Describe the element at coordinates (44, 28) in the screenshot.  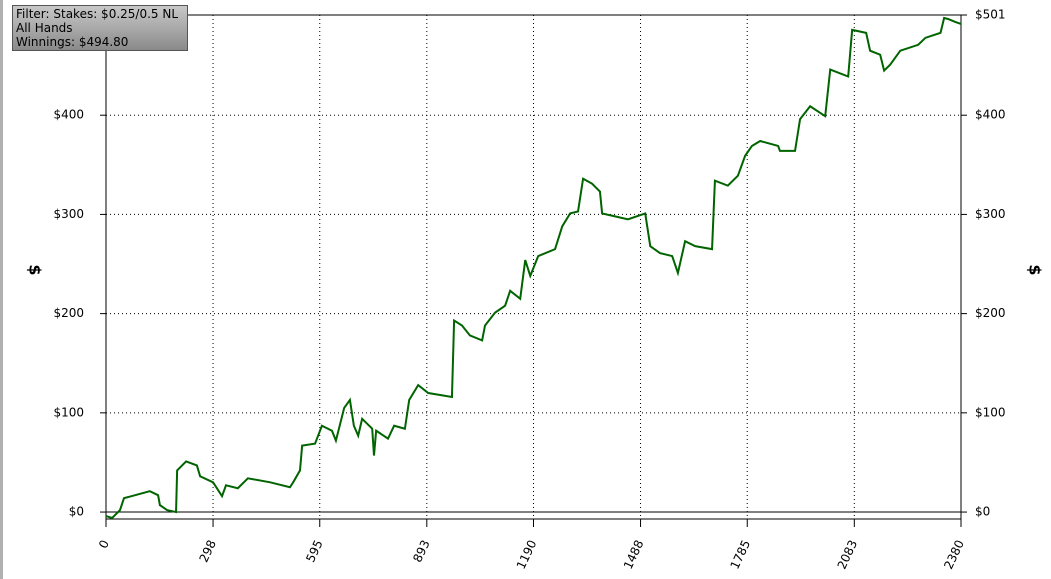
I see `legend-line: All Hands` at that location.